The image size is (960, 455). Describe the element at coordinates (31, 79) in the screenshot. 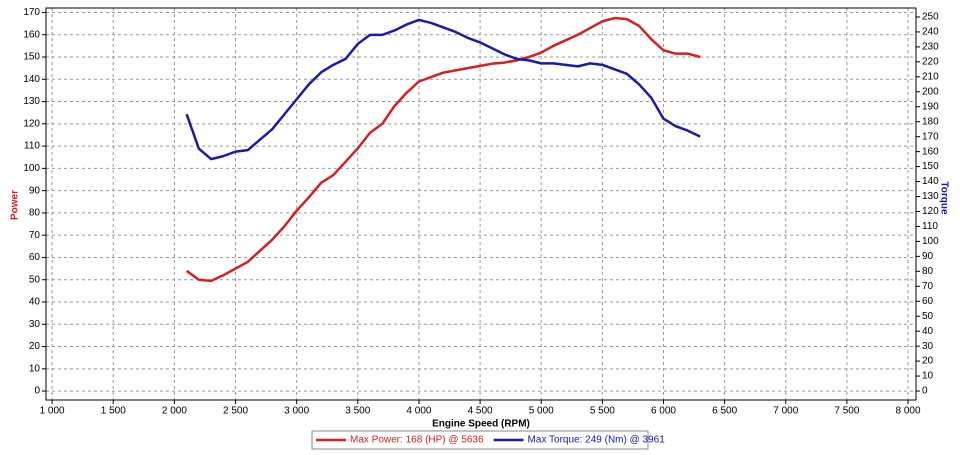

I see `y-tick-label: 140` at that location.